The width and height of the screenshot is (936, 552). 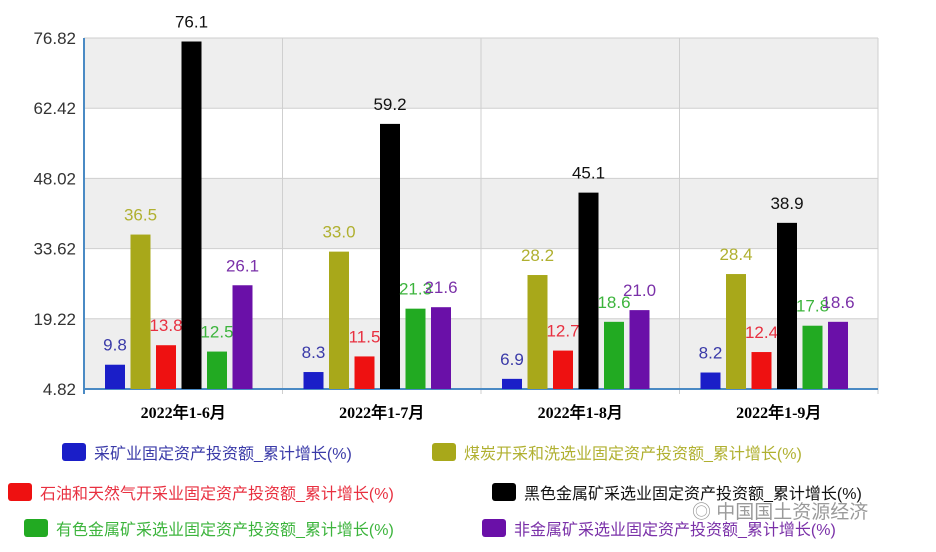 I want to click on legend-label: 有色金属矿采选业固定资产投资额_累计增长(%), so click(x=225, y=530).